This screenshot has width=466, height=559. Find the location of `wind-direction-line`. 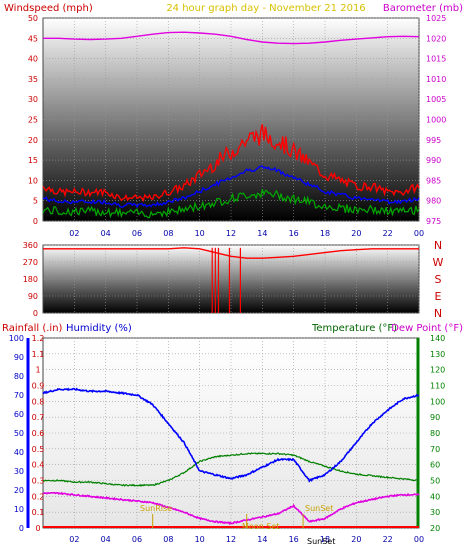

wind-direction-line is located at coordinates (231, 253).